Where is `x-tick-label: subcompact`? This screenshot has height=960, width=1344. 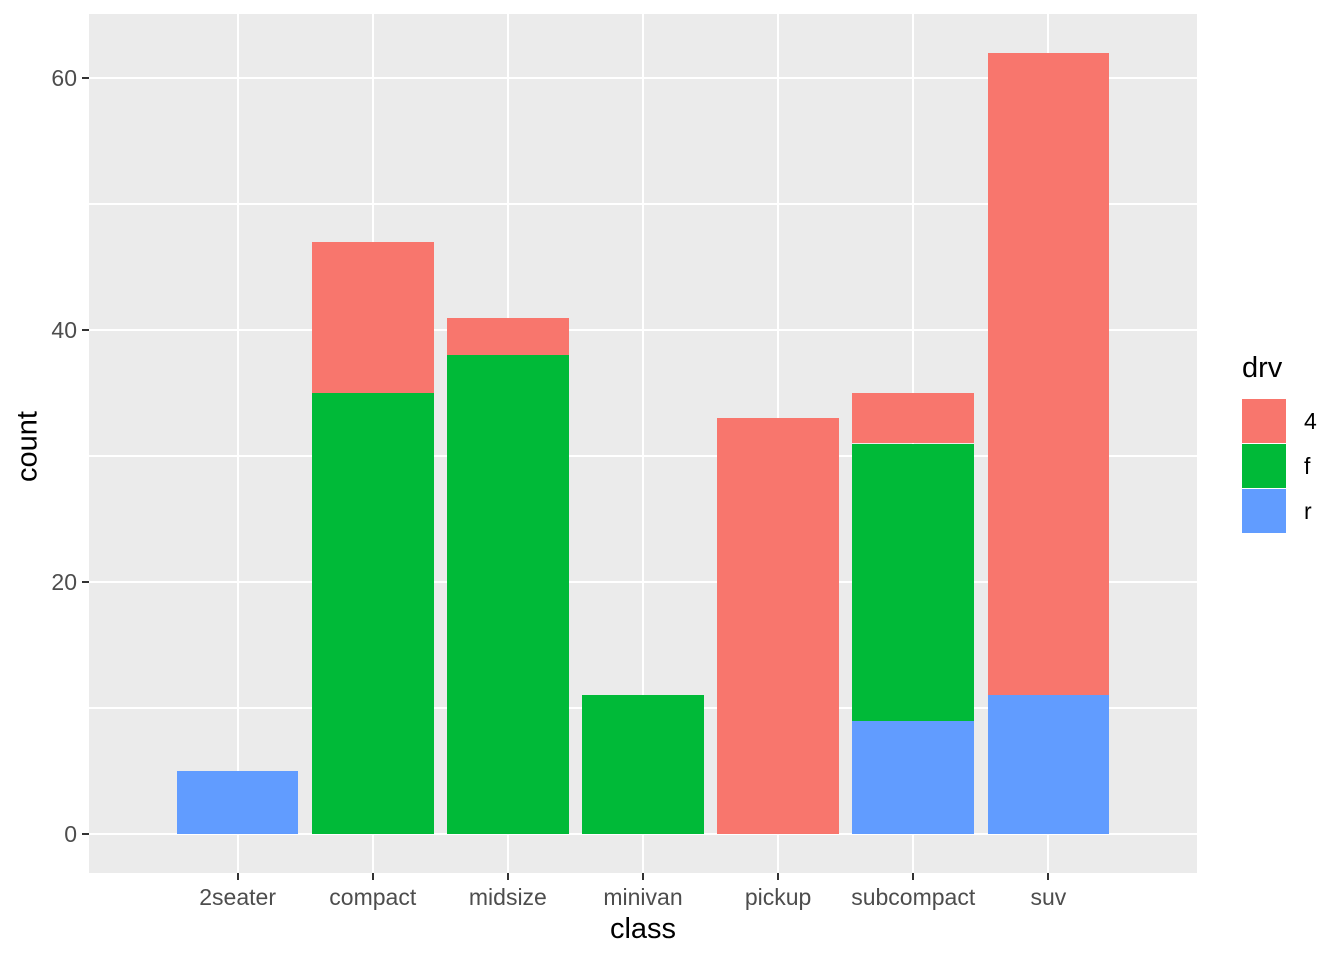
x-tick-label: subcompact is located at coordinates (913, 897).